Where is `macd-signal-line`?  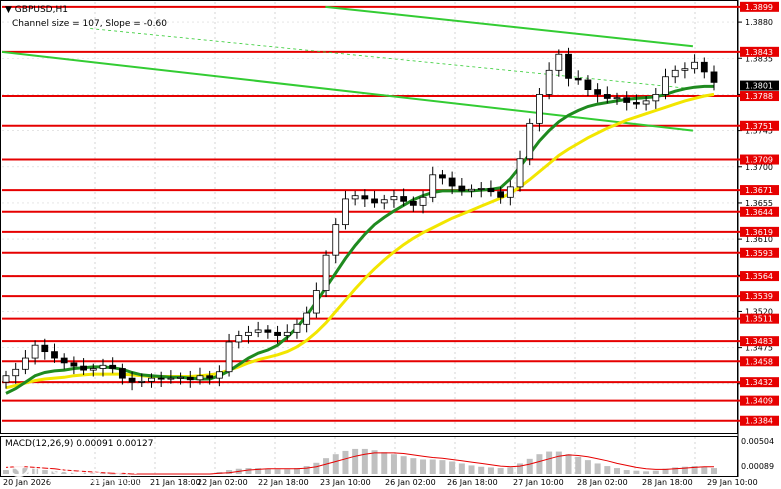
macd-signal-line is located at coordinates (359, 463).